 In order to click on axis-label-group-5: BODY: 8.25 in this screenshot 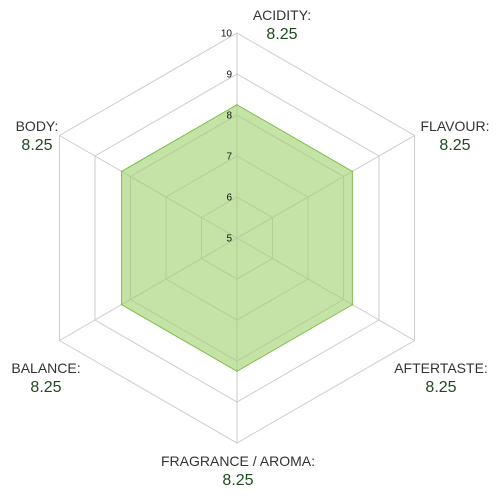, I will do `click(37, 136)`.